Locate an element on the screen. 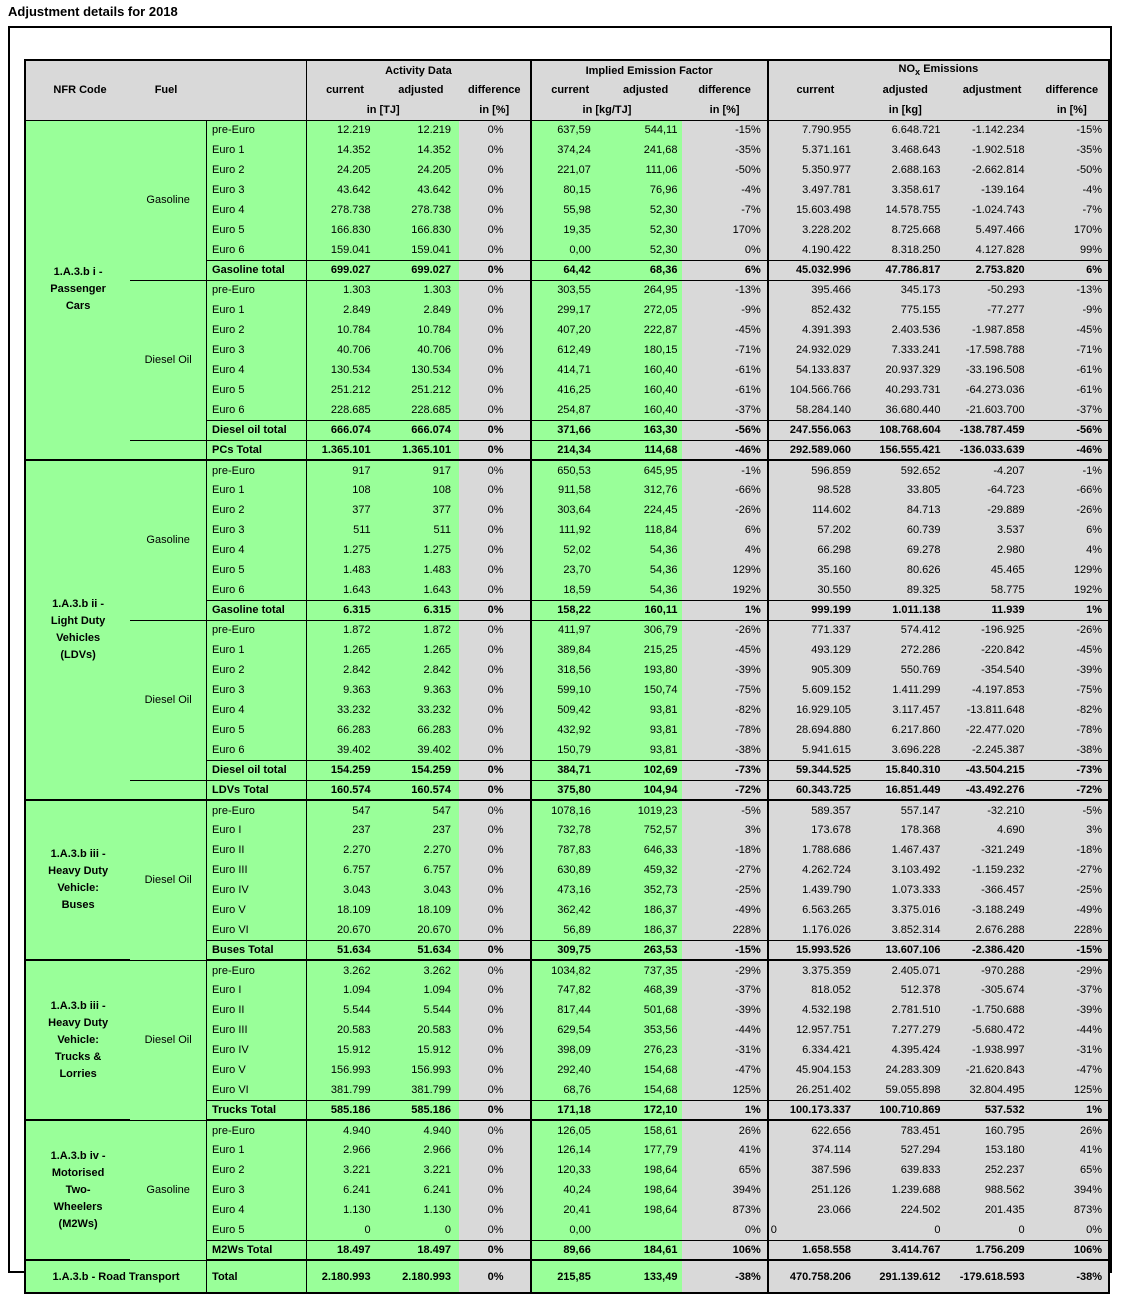 The image size is (1121, 1294). cell-i_diff: -45% is located at coordinates (725, 330).